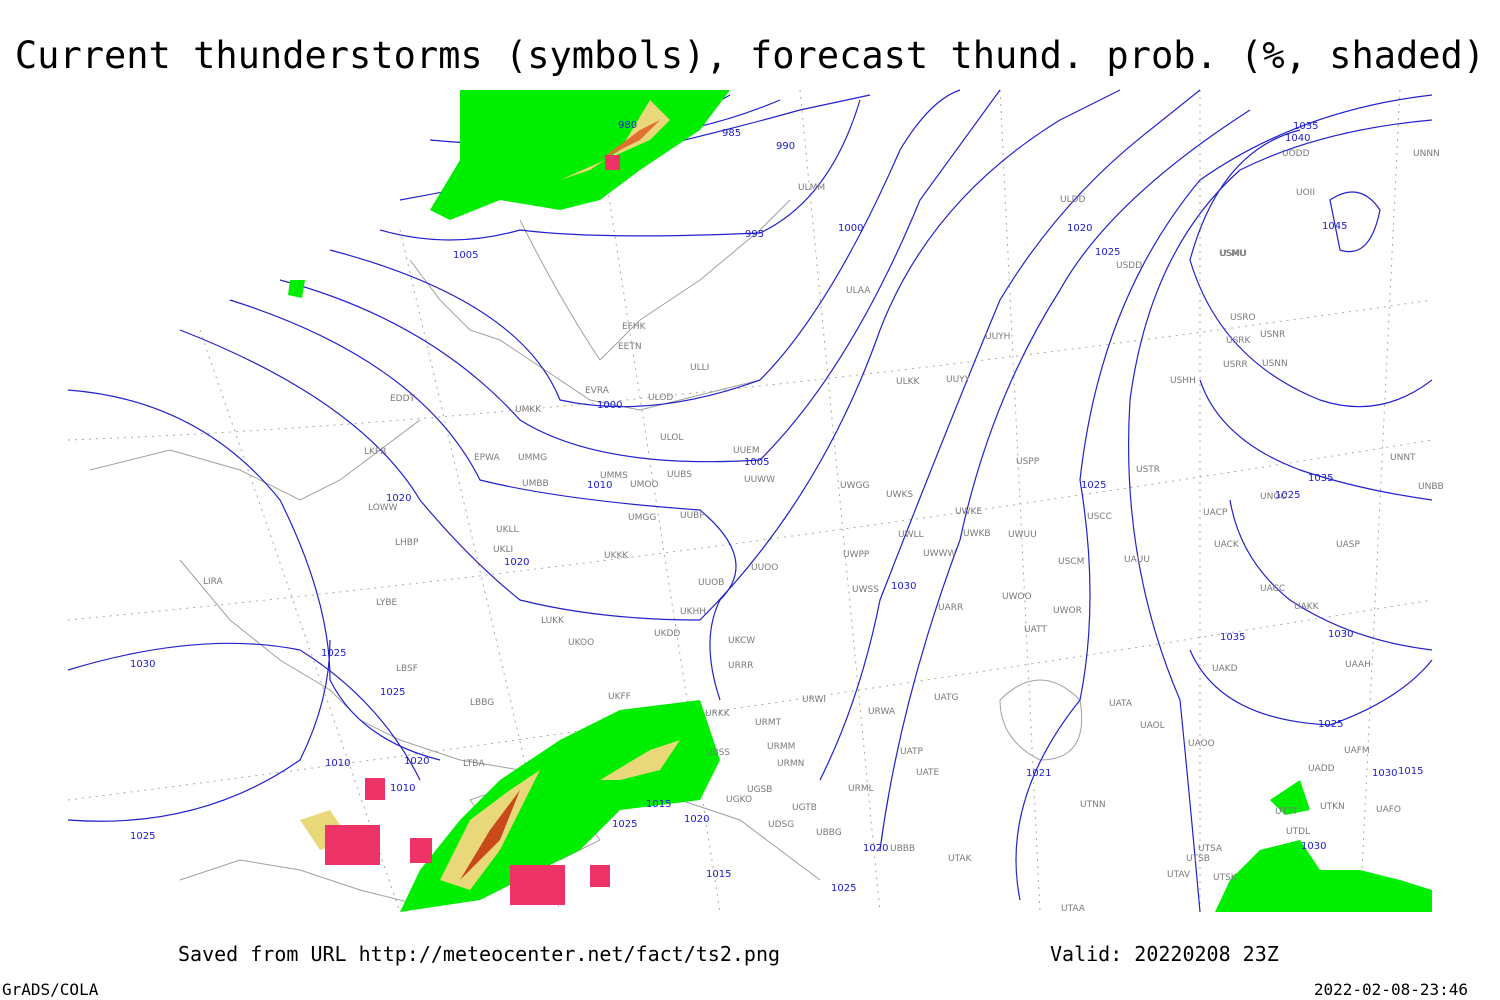  I want to click on isobar-label: 995, so click(754, 234).